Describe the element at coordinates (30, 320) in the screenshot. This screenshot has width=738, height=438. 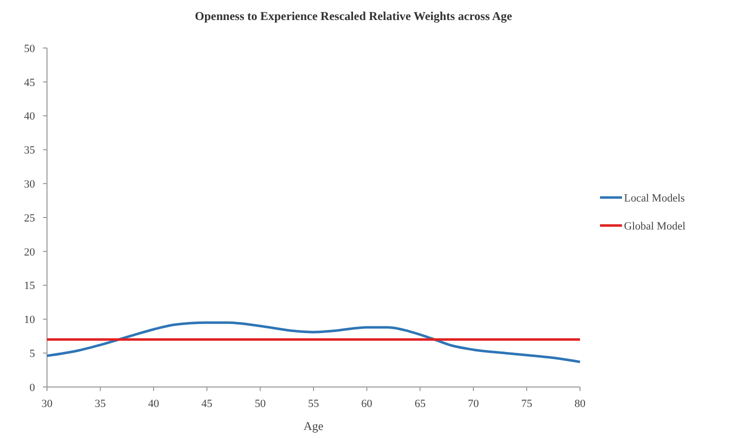
I see `y-tick-label: 10` at that location.